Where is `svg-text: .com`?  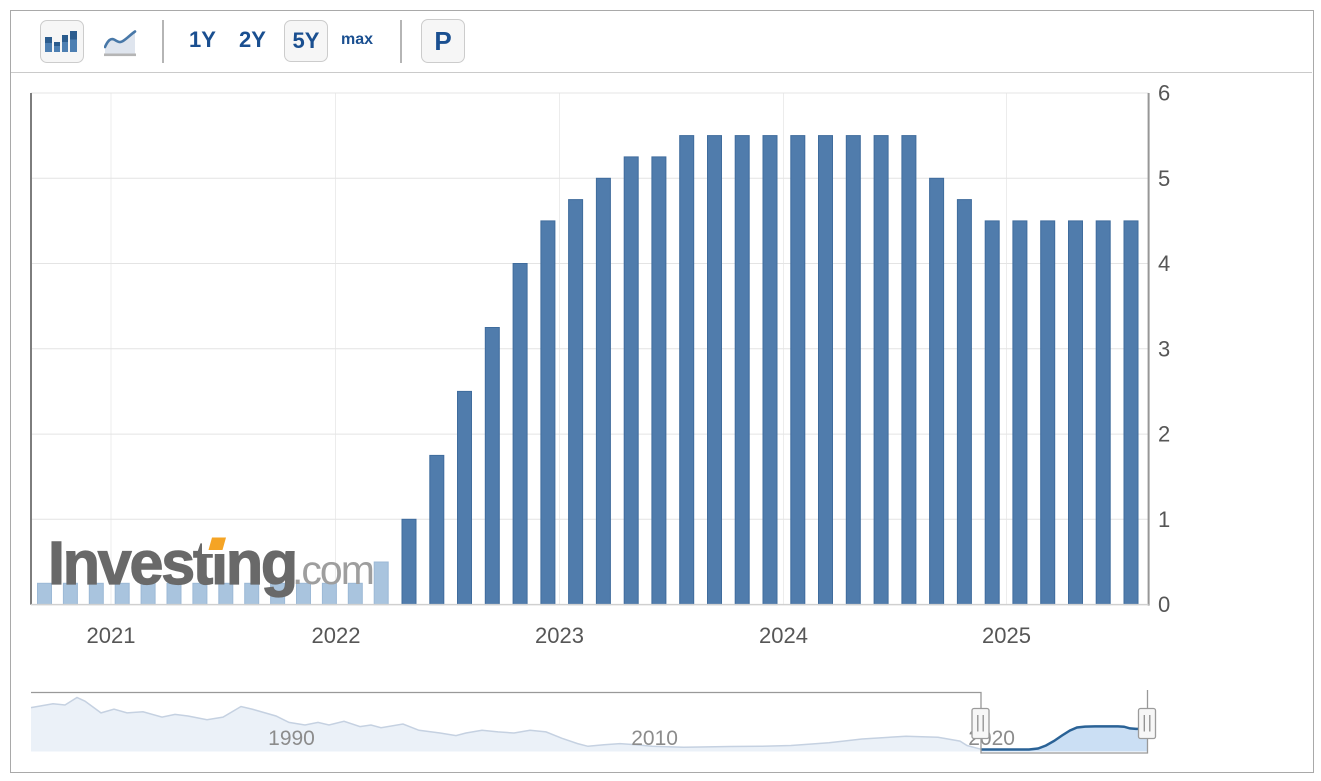 svg-text: .com is located at coordinates (332, 570).